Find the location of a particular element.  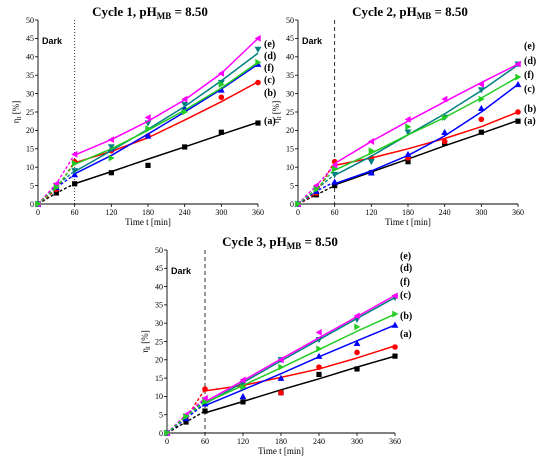

series-c is located at coordinates (148, 133).